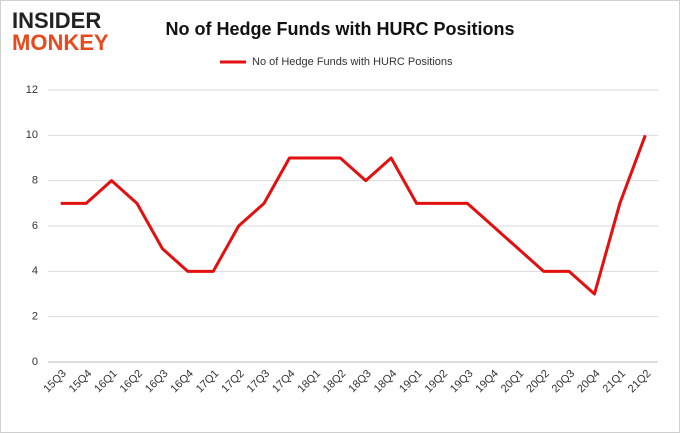 Image resolution: width=680 pixels, height=433 pixels. I want to click on y-tick-label: 10, so click(32, 135).